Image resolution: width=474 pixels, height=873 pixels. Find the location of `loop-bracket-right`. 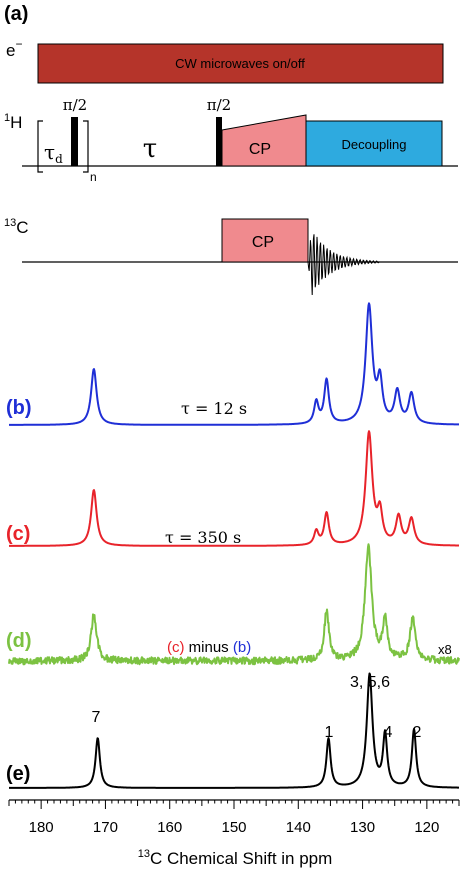

loop-bracket-right is located at coordinates (86, 146).